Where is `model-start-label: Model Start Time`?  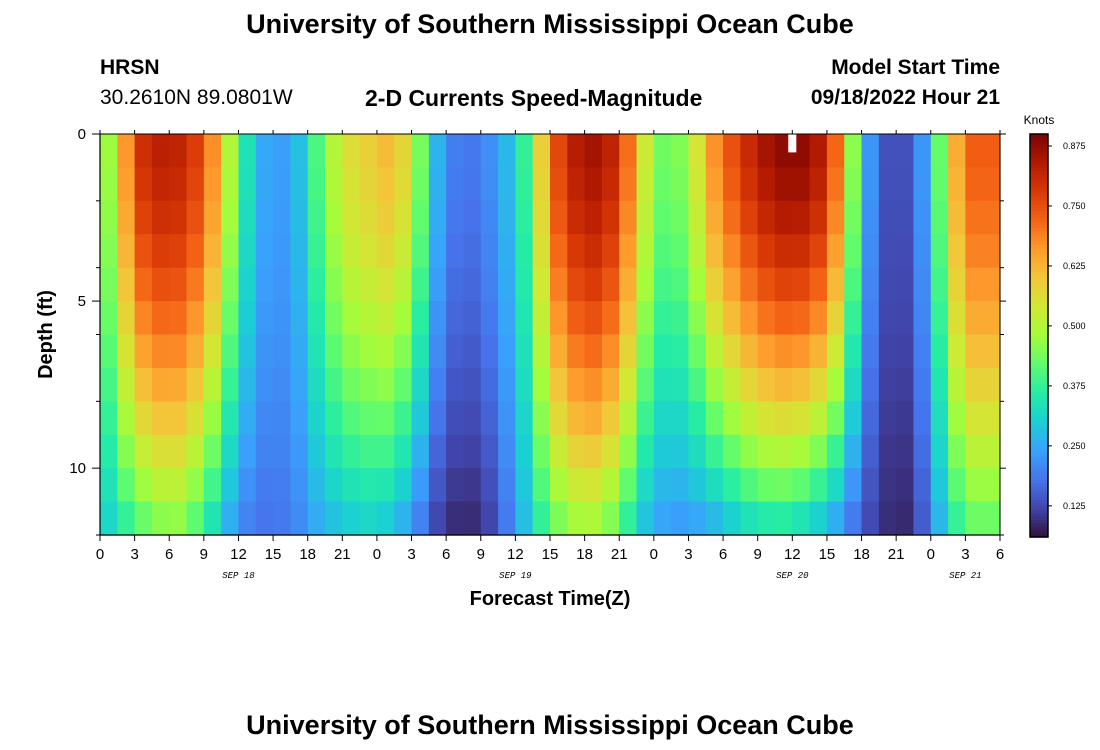 model-start-label: Model Start Time is located at coordinates (915, 67).